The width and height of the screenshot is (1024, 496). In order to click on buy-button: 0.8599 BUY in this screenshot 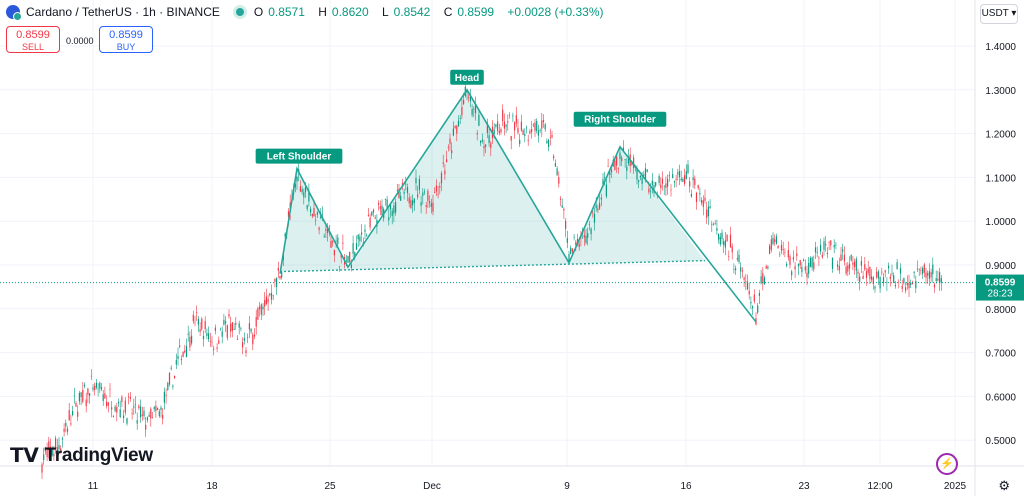, I will do `click(126, 39)`.